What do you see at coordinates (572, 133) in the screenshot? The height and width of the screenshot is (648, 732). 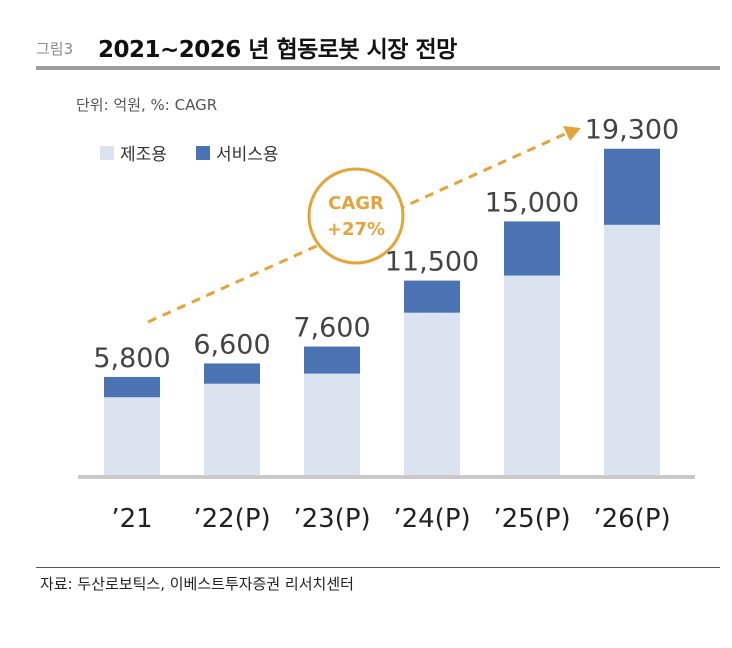 I see `cagr-trend-arrowhead` at bounding box center [572, 133].